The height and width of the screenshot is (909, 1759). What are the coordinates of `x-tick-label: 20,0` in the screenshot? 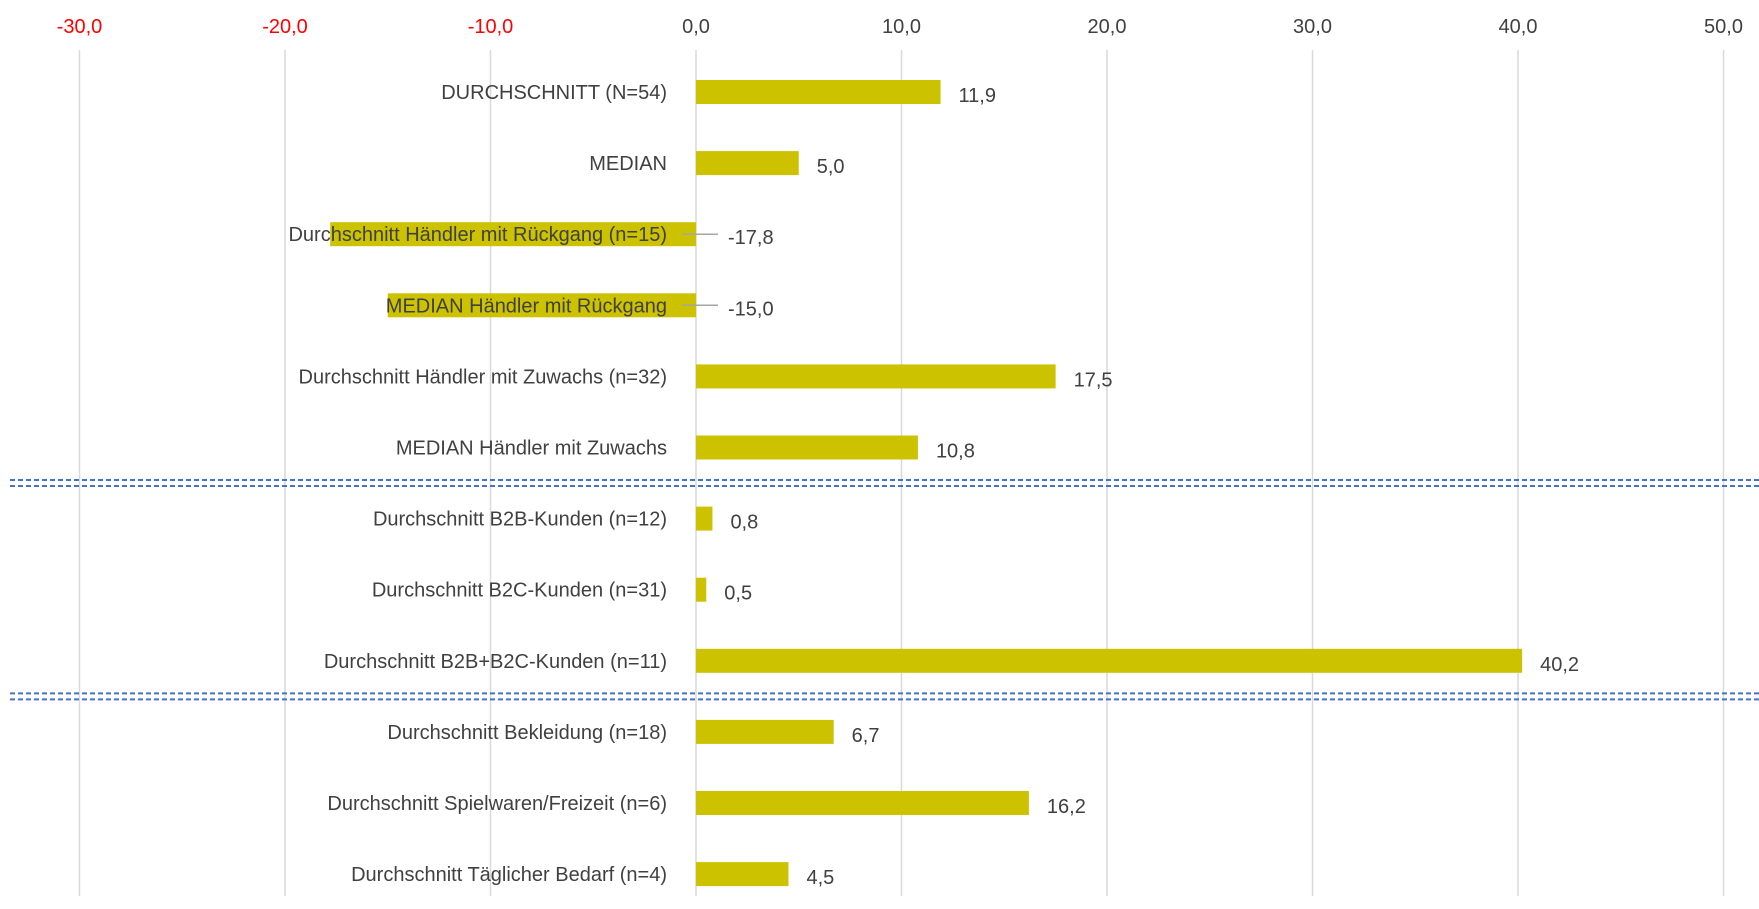 It's located at (1107, 27).